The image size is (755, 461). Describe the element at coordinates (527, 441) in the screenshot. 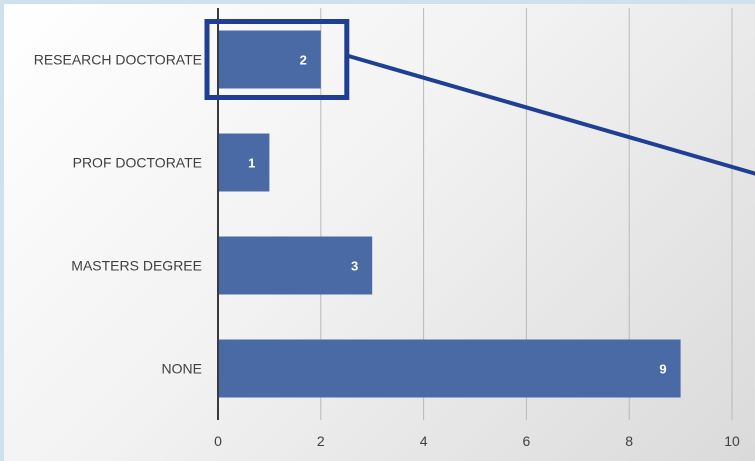

I see `x-tick-label-6: 6` at that location.